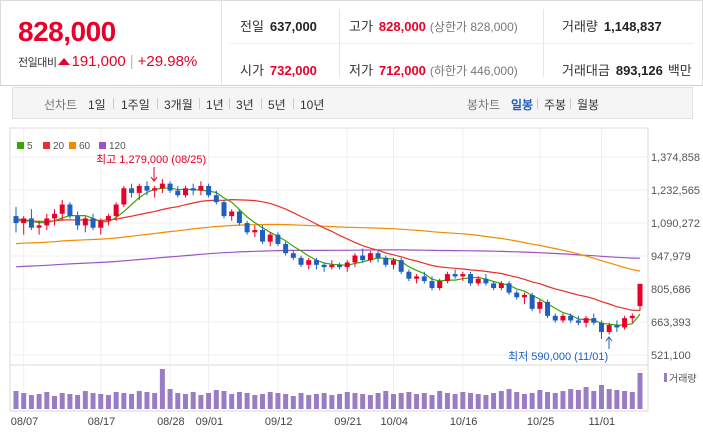  I want to click on tab-3y: 3년, so click(245, 105).